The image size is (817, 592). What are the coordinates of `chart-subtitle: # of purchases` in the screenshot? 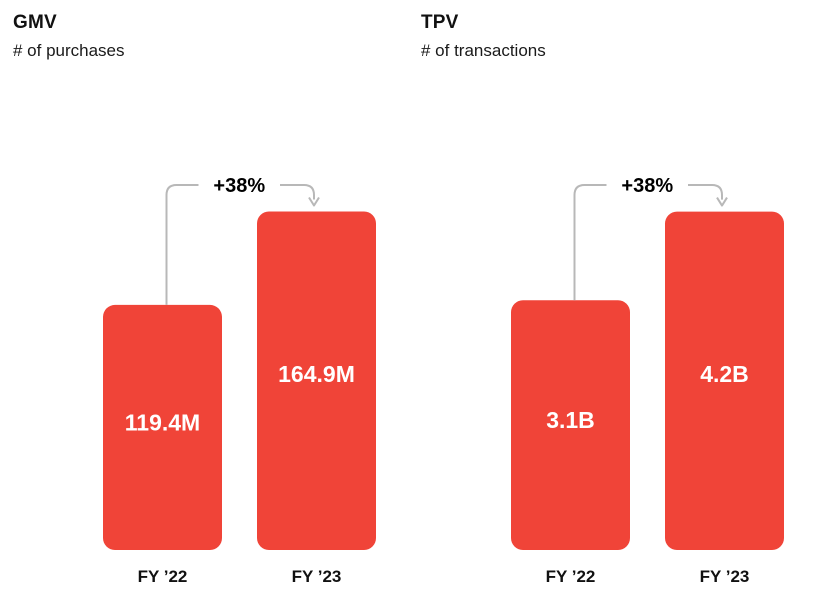 It's located at (69, 50).